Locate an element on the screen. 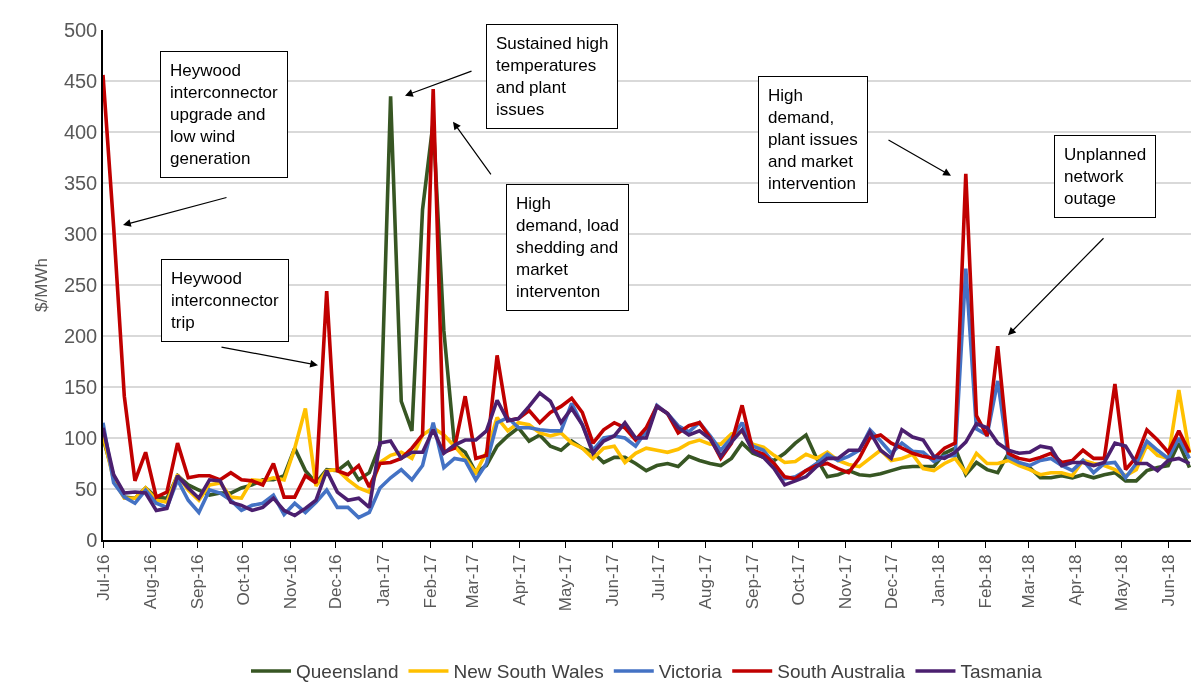  y-tick-label: 0 is located at coordinates (92, 540).